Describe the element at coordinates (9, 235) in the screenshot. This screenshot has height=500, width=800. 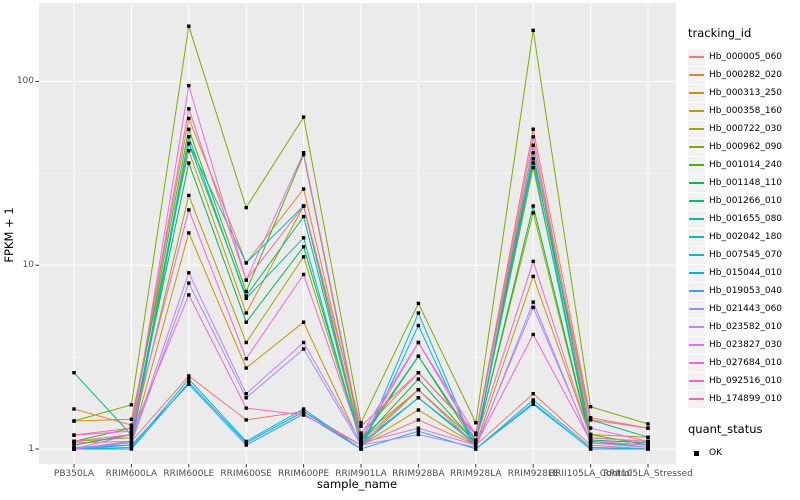
I see `y-axis-title: FPKM + 1` at that location.